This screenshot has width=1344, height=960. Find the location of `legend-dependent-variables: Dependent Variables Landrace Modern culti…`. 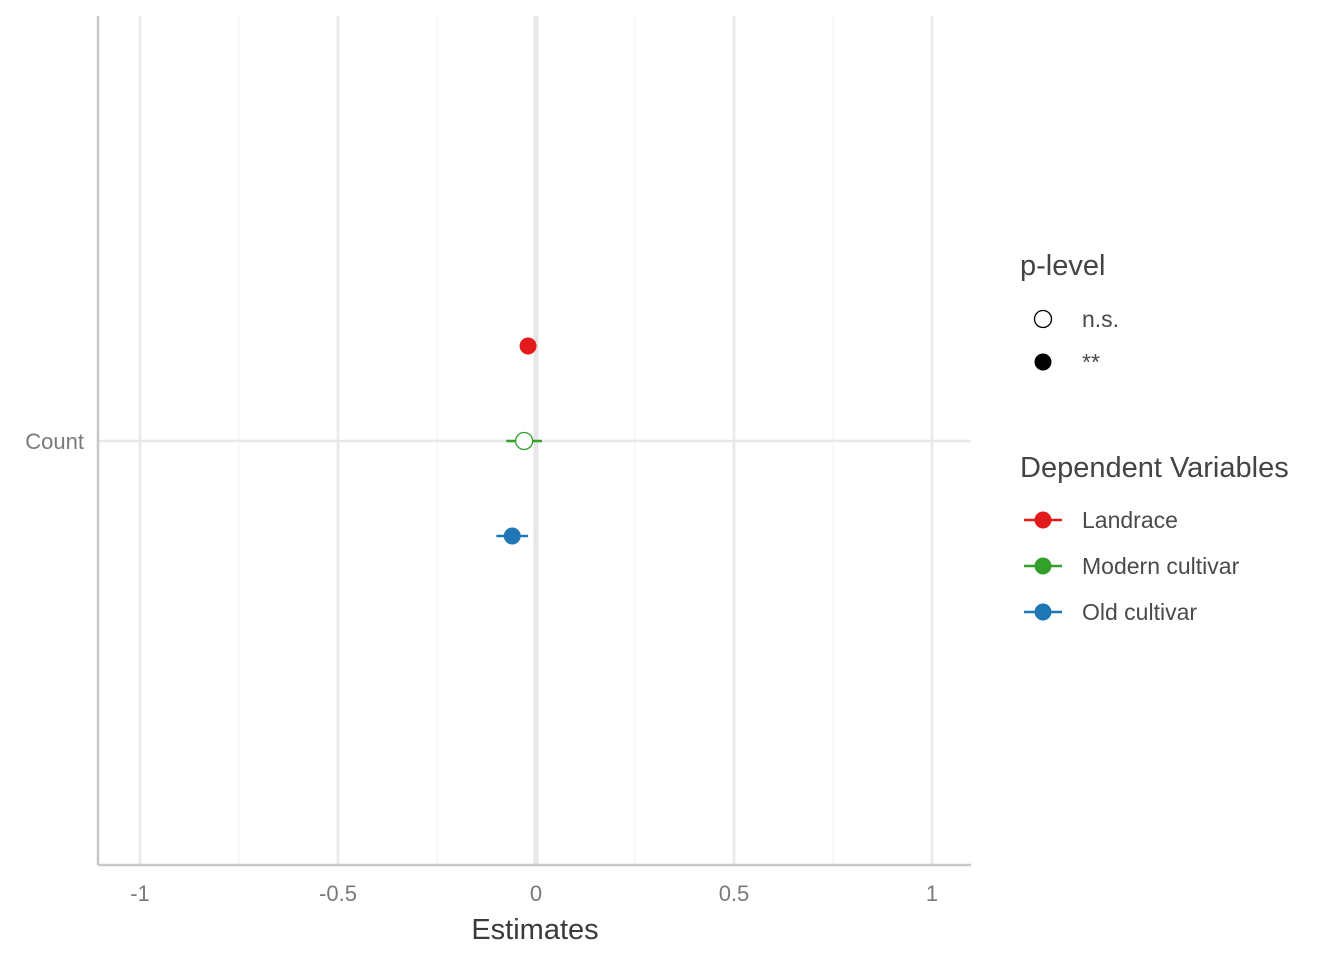

legend-dependent-variables: Dependent Variables Landrace Modern culti… is located at coordinates (1154, 538).